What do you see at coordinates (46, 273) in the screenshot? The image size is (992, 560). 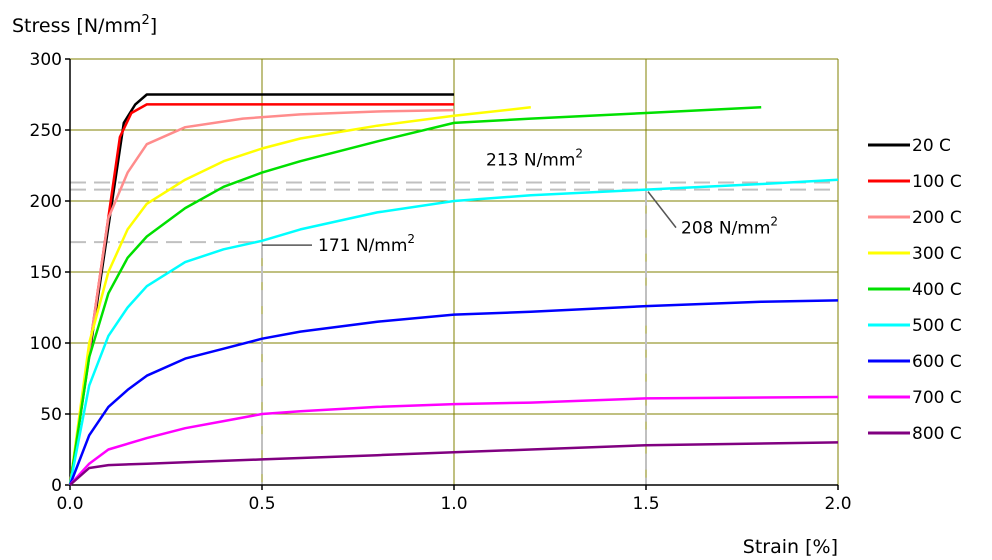 I see `y-tick-label-3: 150` at bounding box center [46, 273].